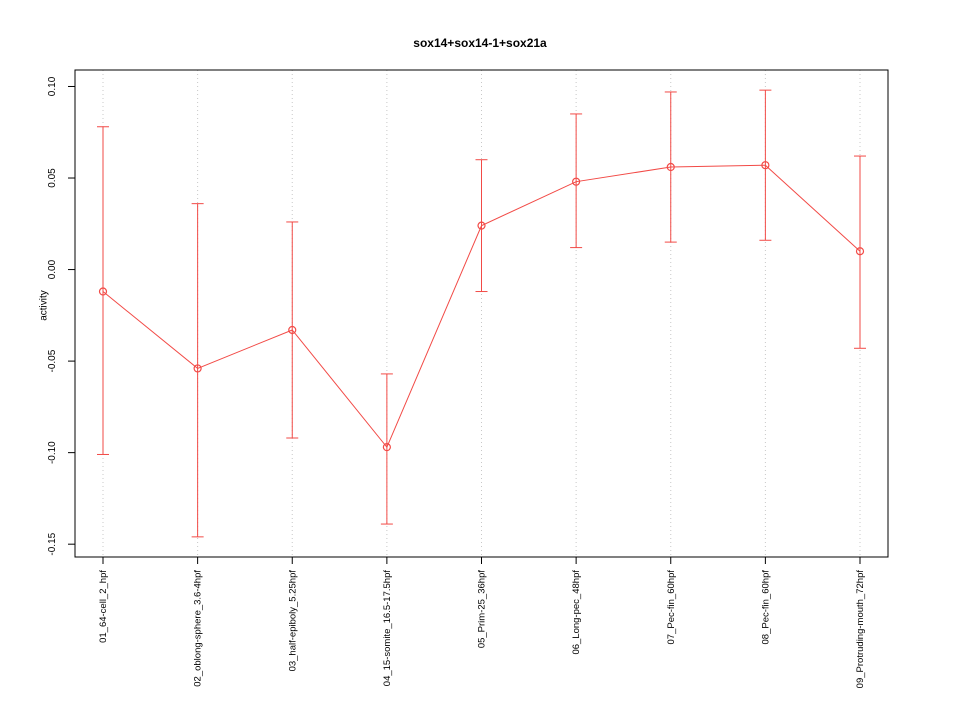 This screenshot has height=720, width=960. What do you see at coordinates (671, 607) in the screenshot?
I see `x-tick-label: 07_Pec-fin_60hpf` at bounding box center [671, 607].